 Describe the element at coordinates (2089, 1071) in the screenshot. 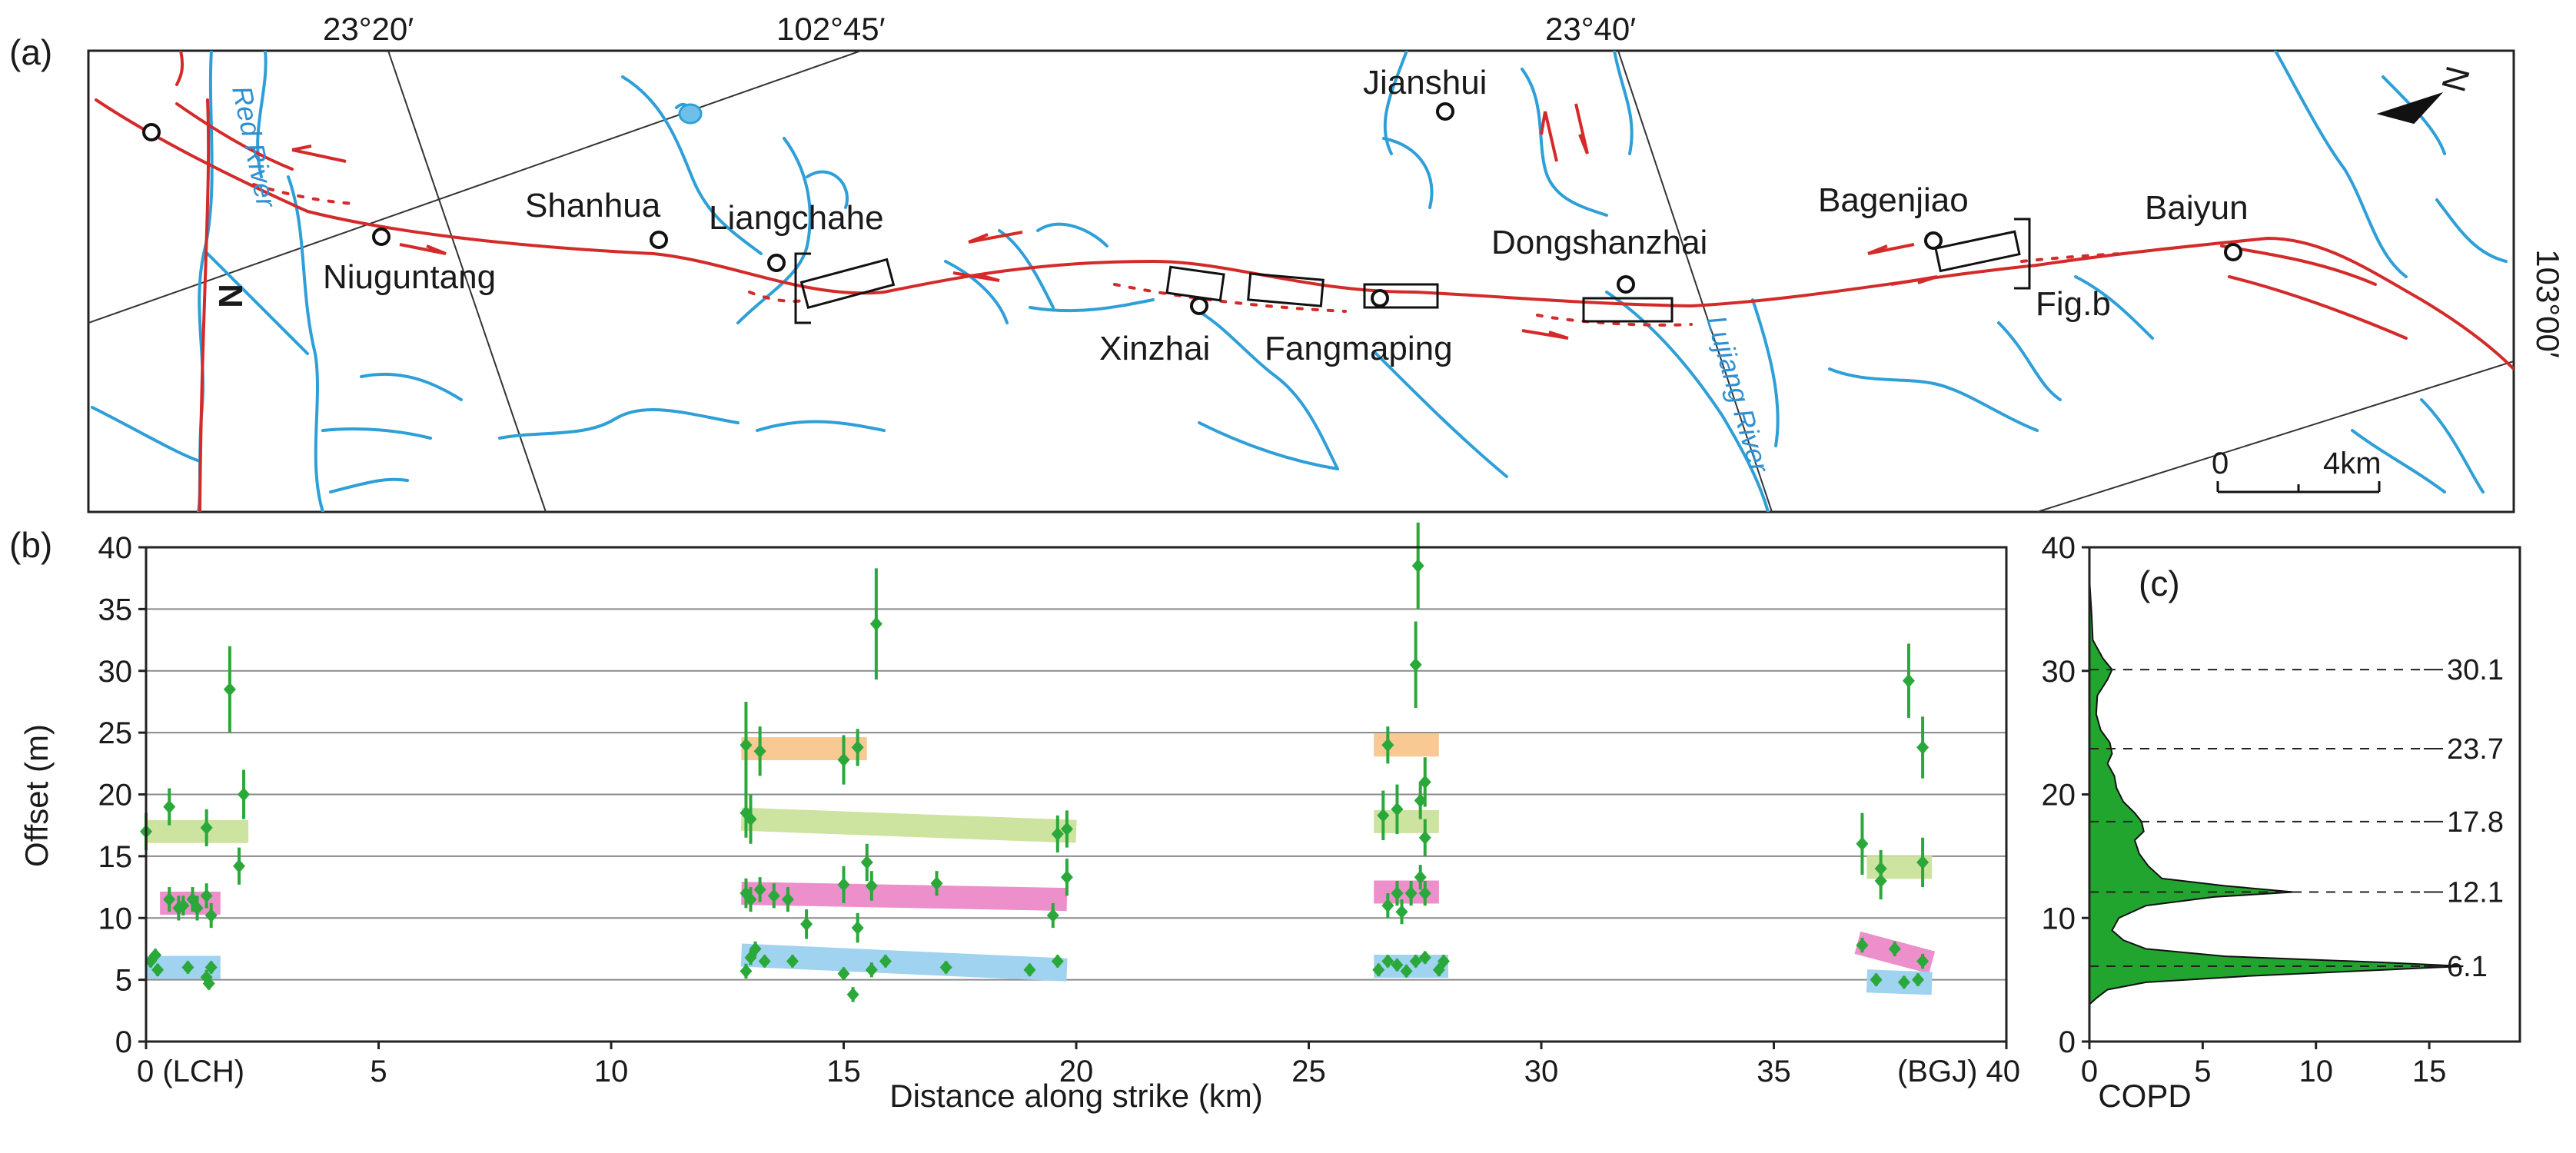

I see `x-tick-label: 0` at that location.